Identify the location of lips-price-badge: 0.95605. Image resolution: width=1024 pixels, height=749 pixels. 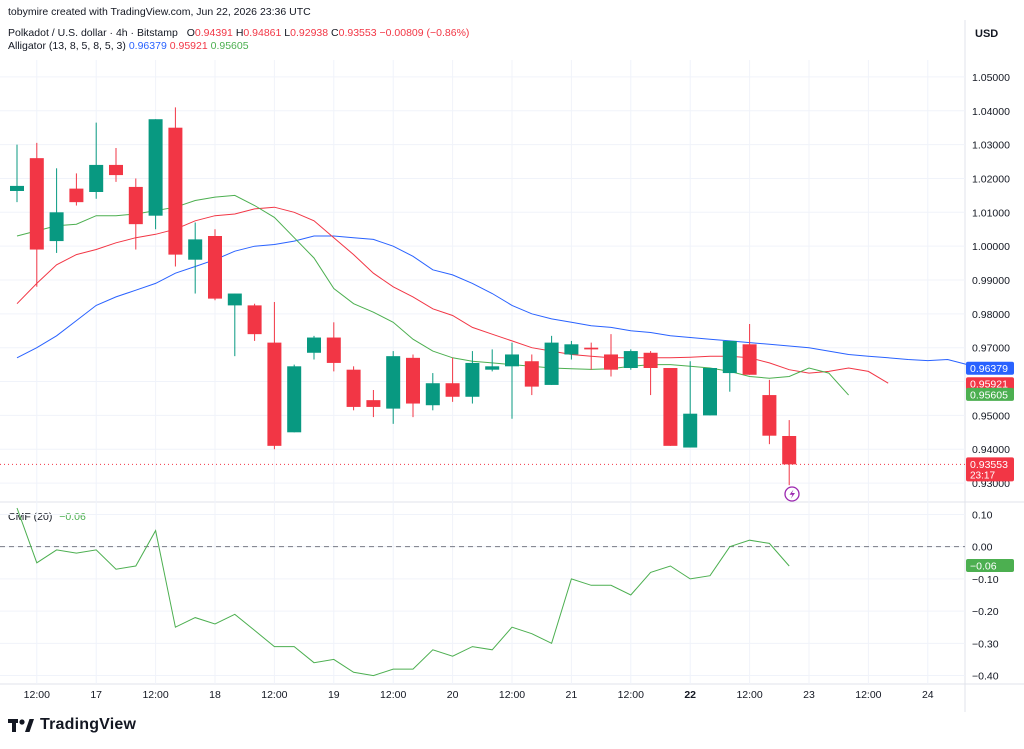
(990, 394).